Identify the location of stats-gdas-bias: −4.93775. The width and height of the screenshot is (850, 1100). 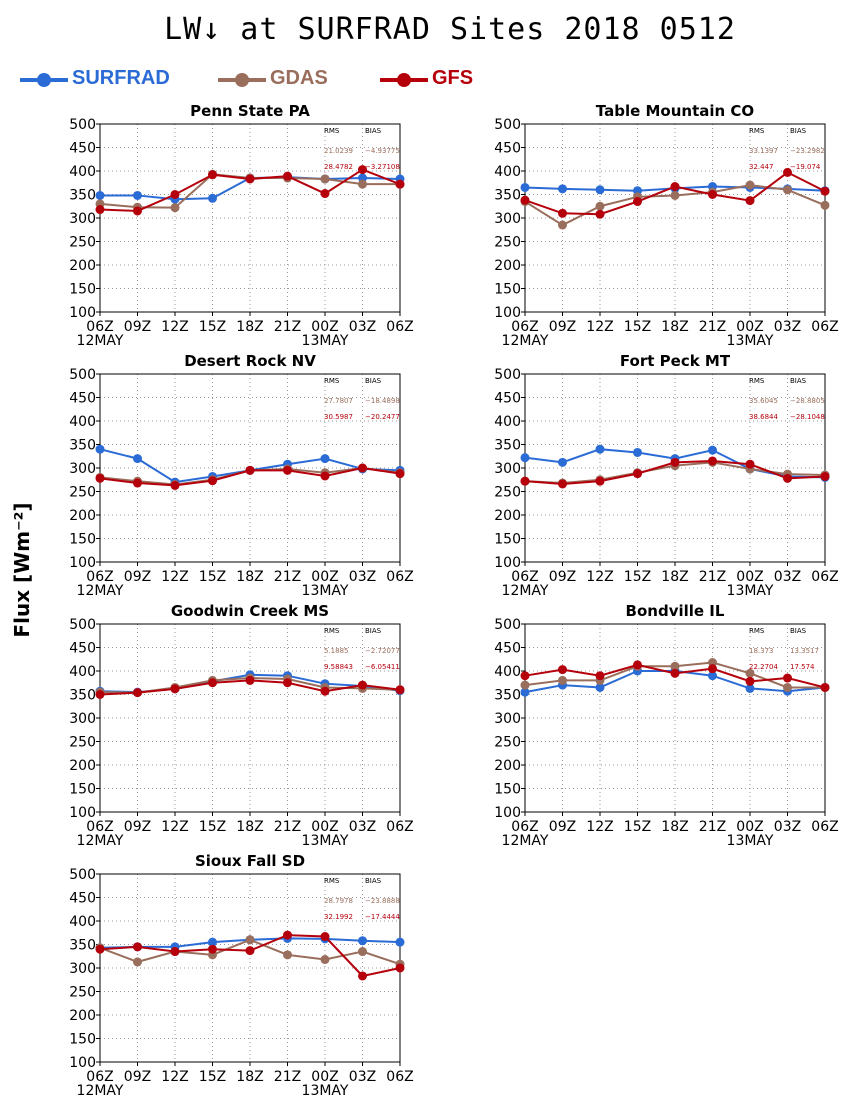
(382, 151).